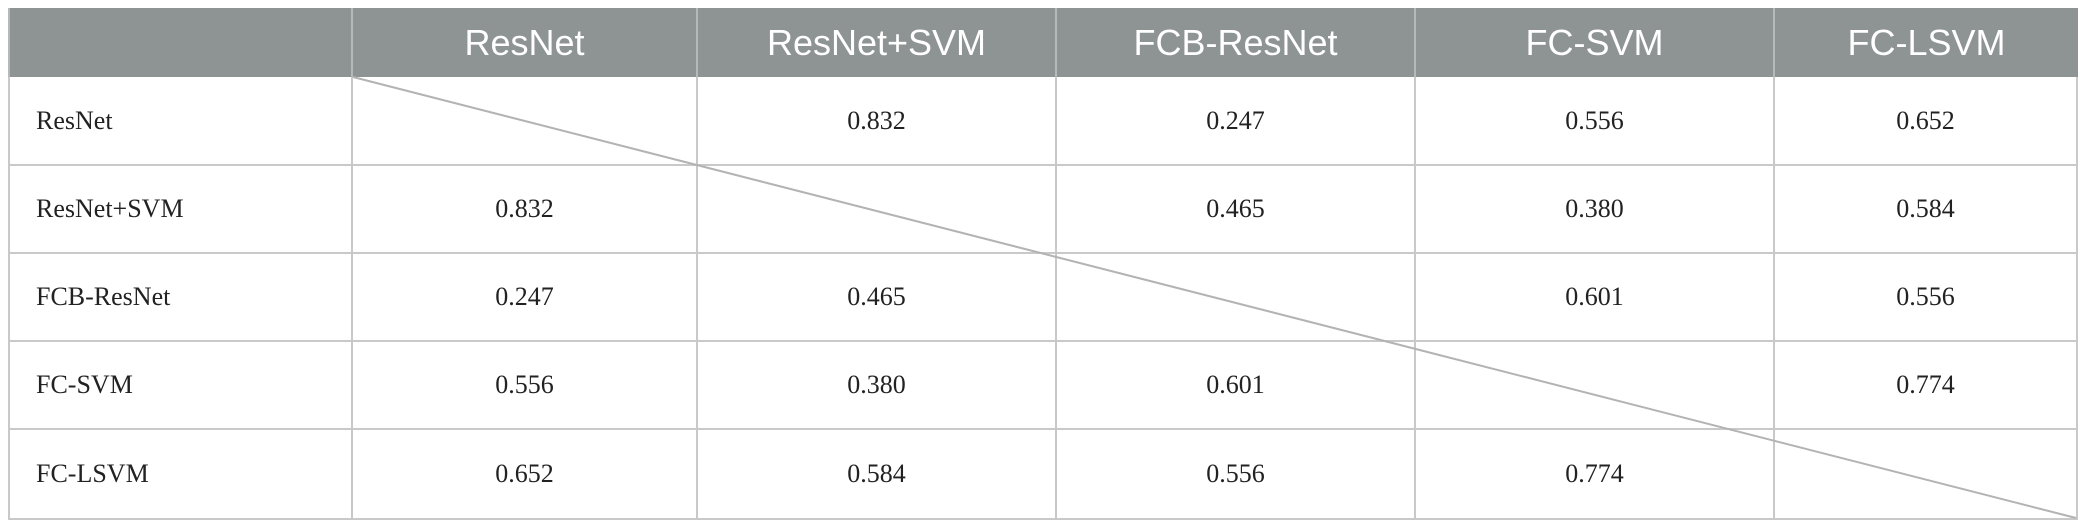  I want to click on row-label: FC-SVM, so click(180, 386).